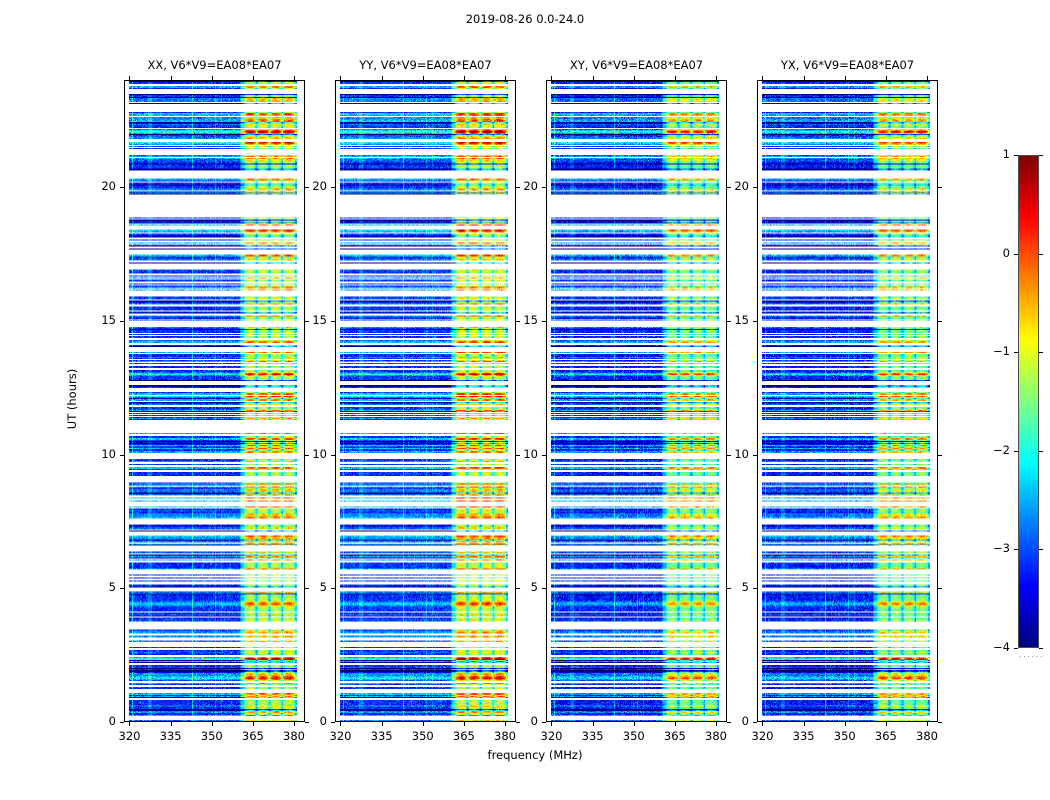  I want to click on figure-suptitle: 2019-08-26 0.0-24.0, so click(525, 19).